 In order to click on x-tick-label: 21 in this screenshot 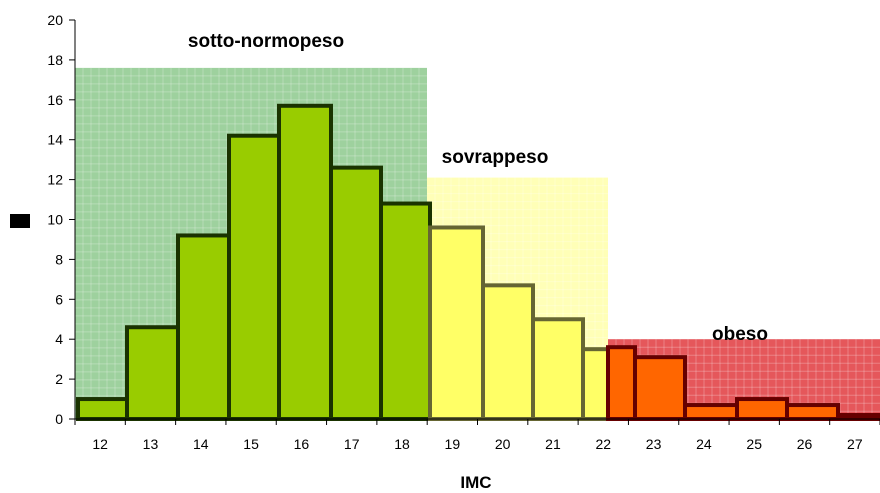, I will do `click(553, 444)`.